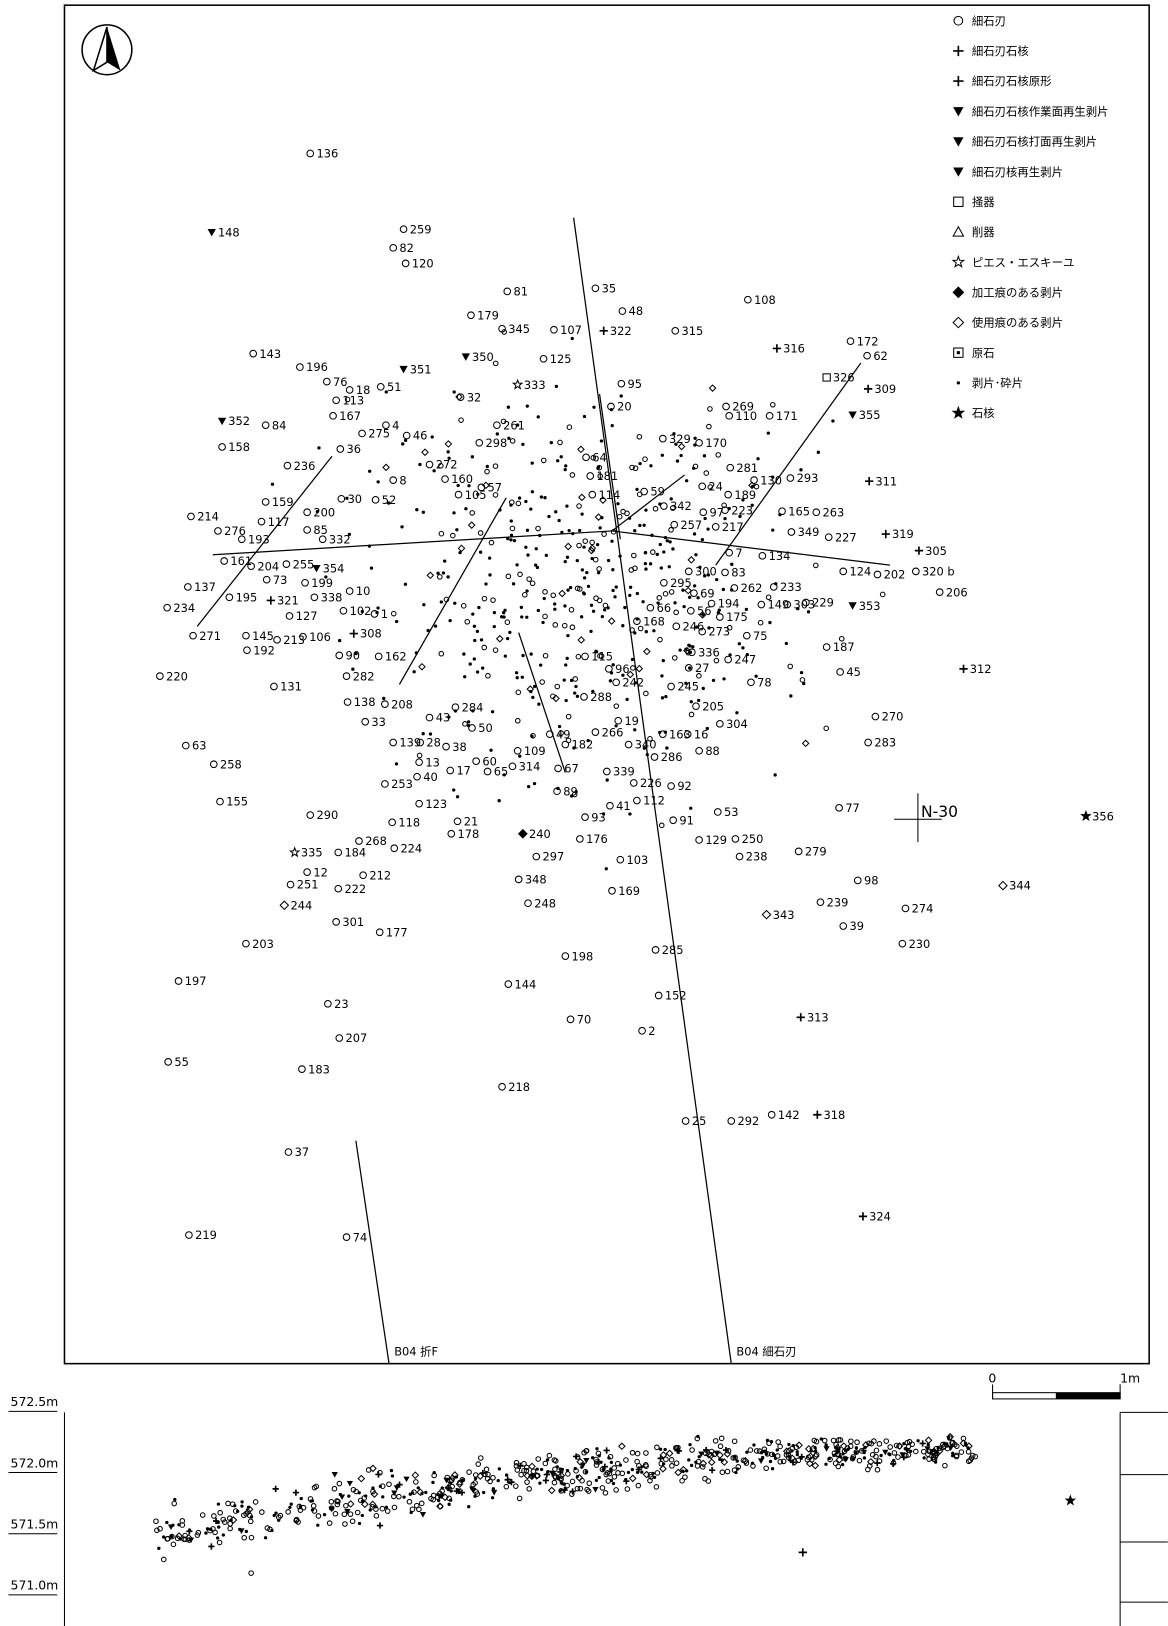 Image resolution: width=1168 pixels, height=1626 pixels. What do you see at coordinates (334, 568) in the screenshot?
I see `point-label: 354` at bounding box center [334, 568].